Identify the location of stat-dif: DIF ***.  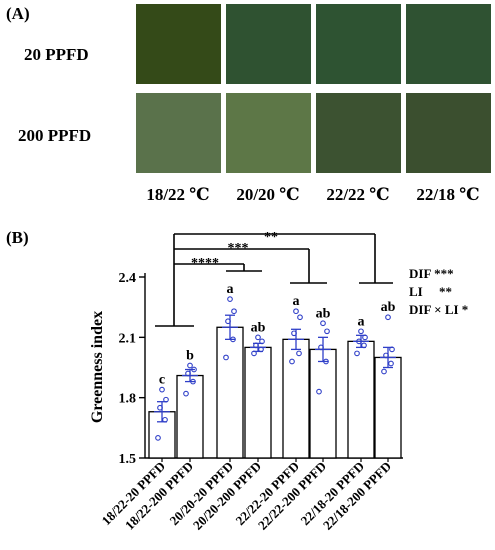
(431, 273).